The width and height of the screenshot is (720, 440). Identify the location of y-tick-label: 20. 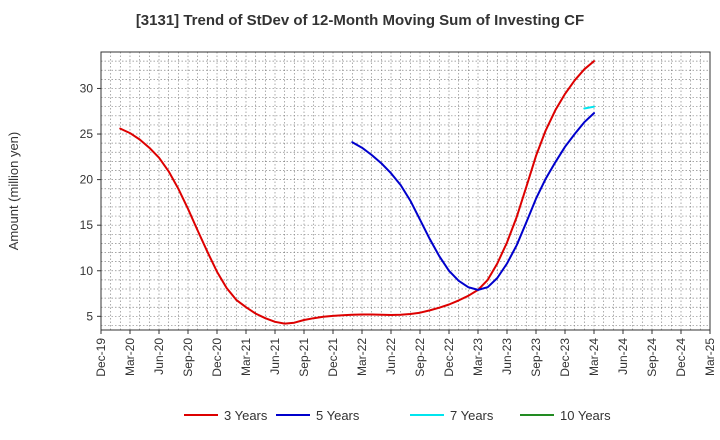
(87, 180).